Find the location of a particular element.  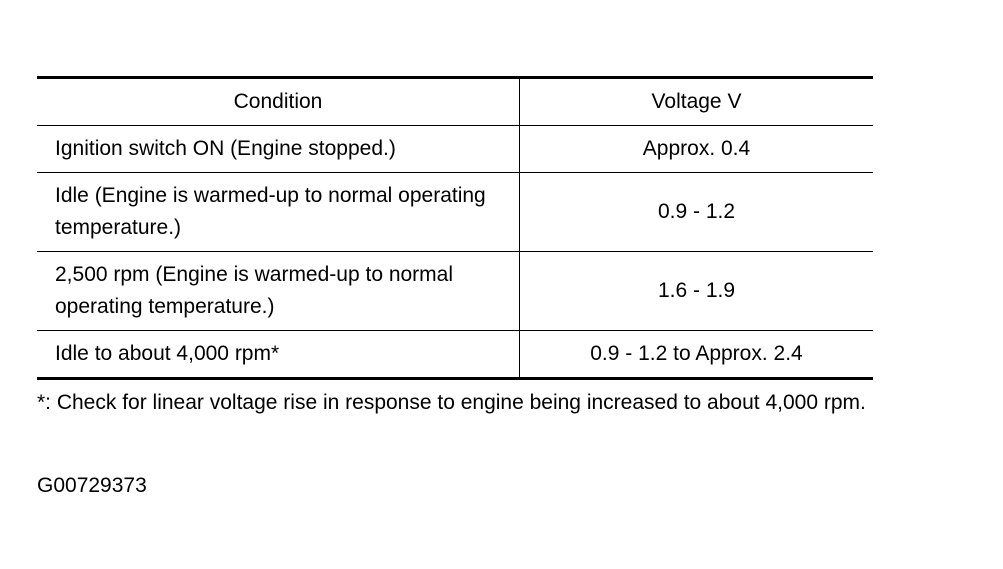

figure-id: G00729373 is located at coordinates (92, 485).